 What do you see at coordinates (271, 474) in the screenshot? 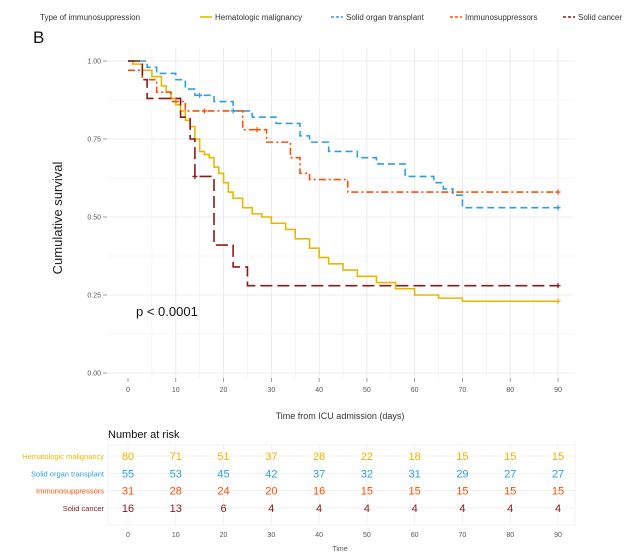
I see `risk-count: 42` at bounding box center [271, 474].